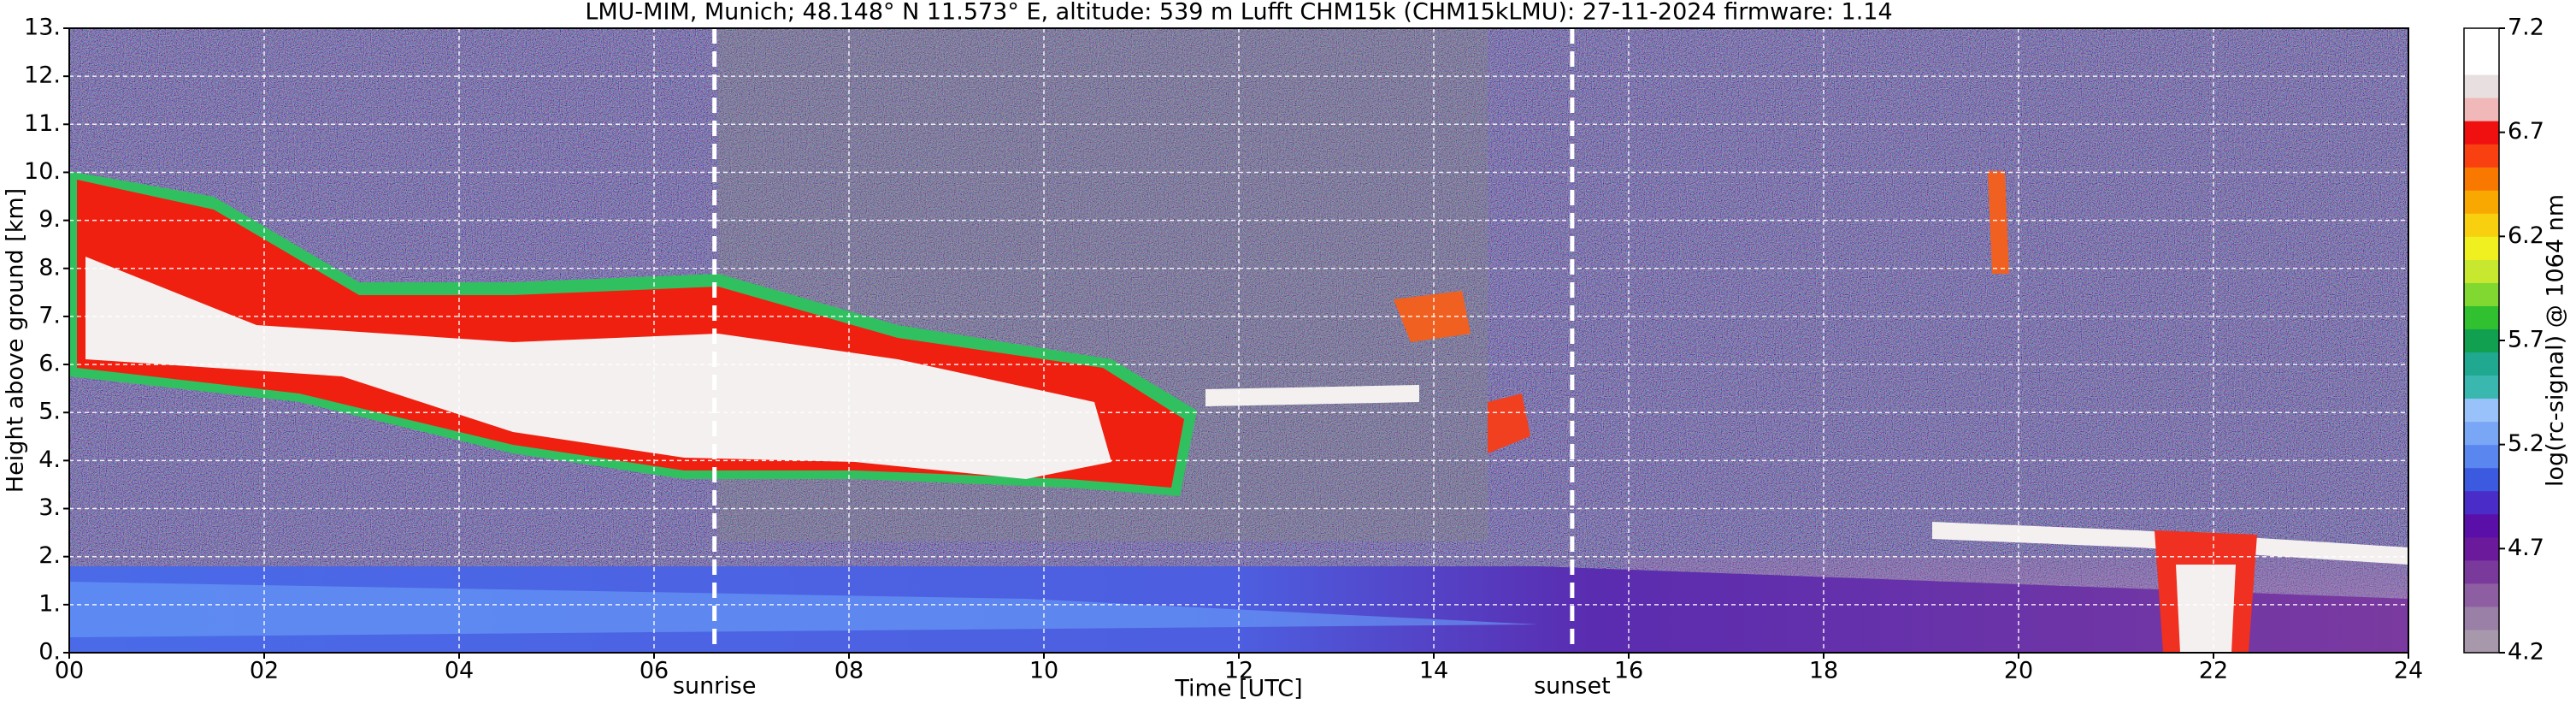 This screenshot has height=710, width=2576. Describe the element at coordinates (42, 75) in the screenshot. I see `y-tick-label: 12.` at that location.